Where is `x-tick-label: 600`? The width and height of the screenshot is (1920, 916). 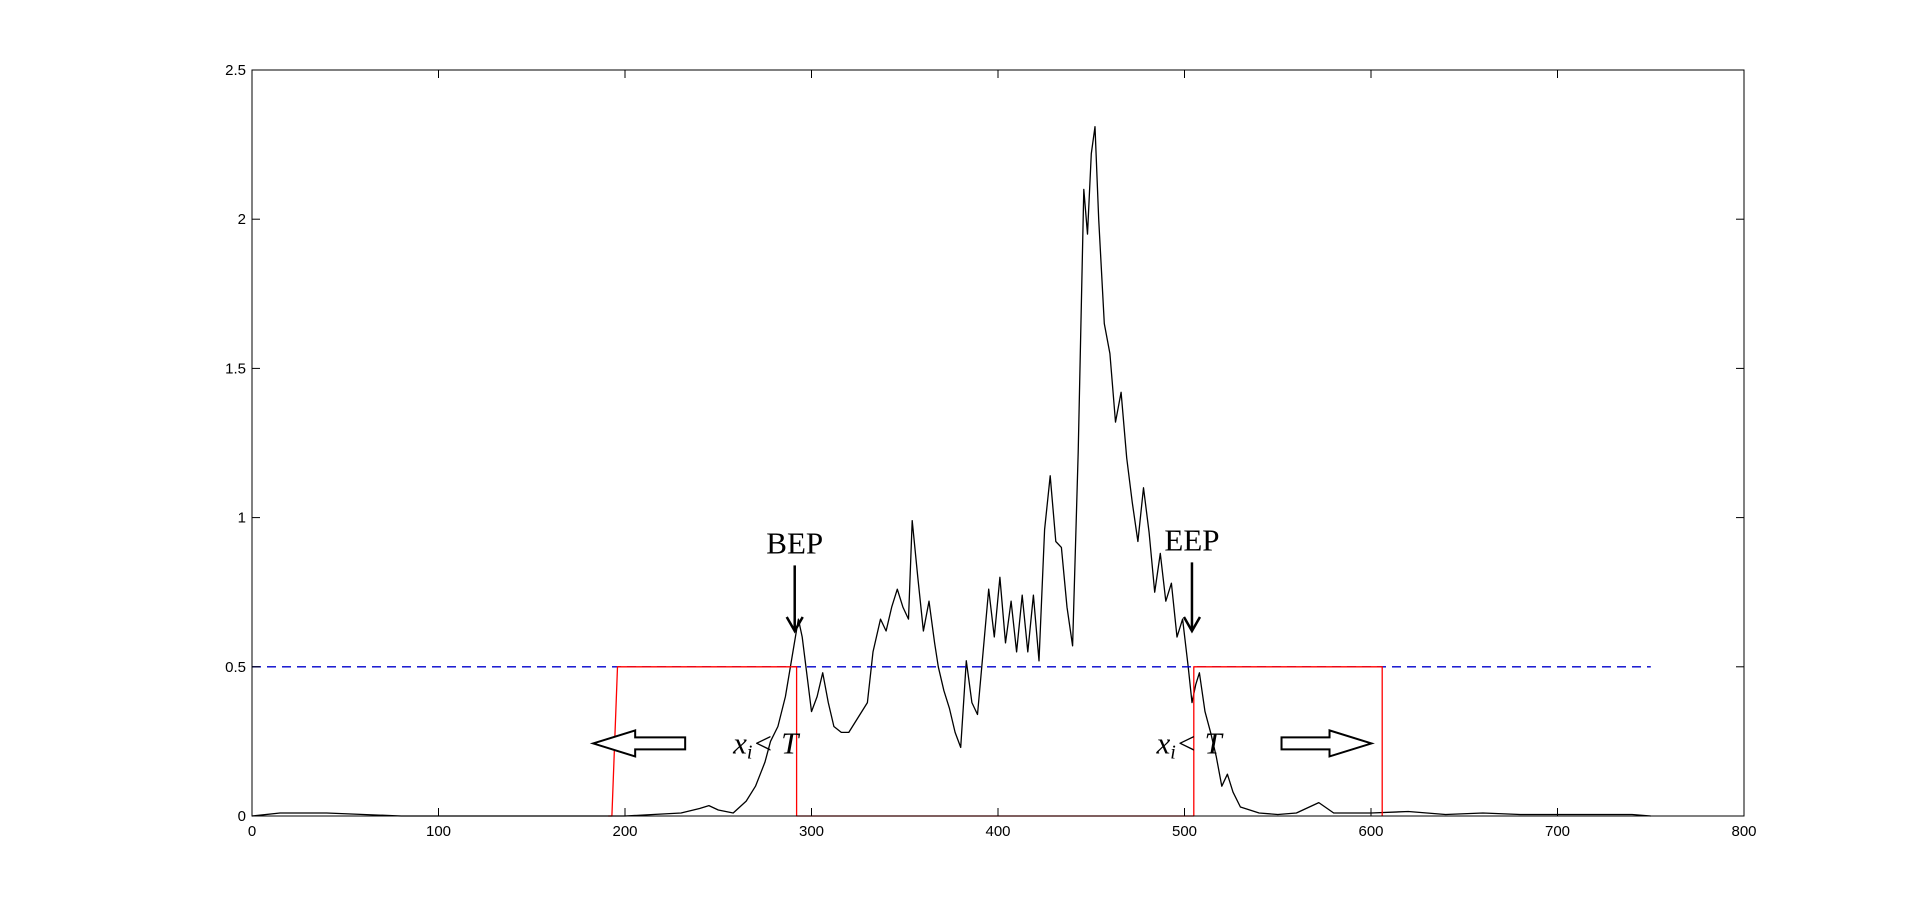 x-tick-label: 600 is located at coordinates (1370, 831).